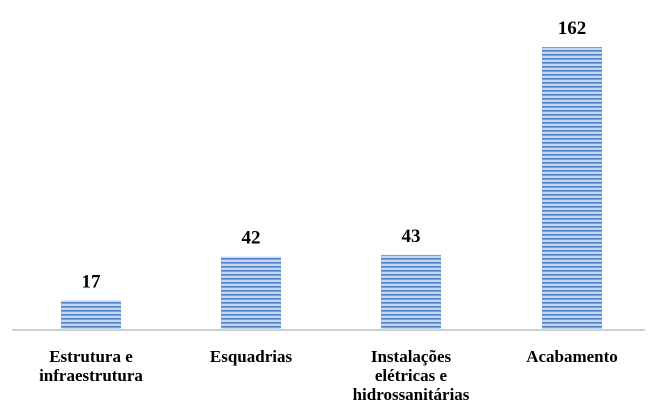 Image resolution: width=648 pixels, height=410 pixels. What do you see at coordinates (411, 375) in the screenshot?
I see `category-label: elétricas e` at bounding box center [411, 375].